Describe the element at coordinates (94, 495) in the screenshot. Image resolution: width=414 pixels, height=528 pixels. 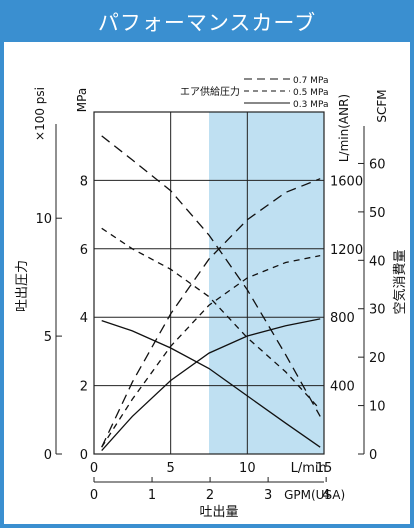
I see `x-tick-label-gpm: 0` at that location.